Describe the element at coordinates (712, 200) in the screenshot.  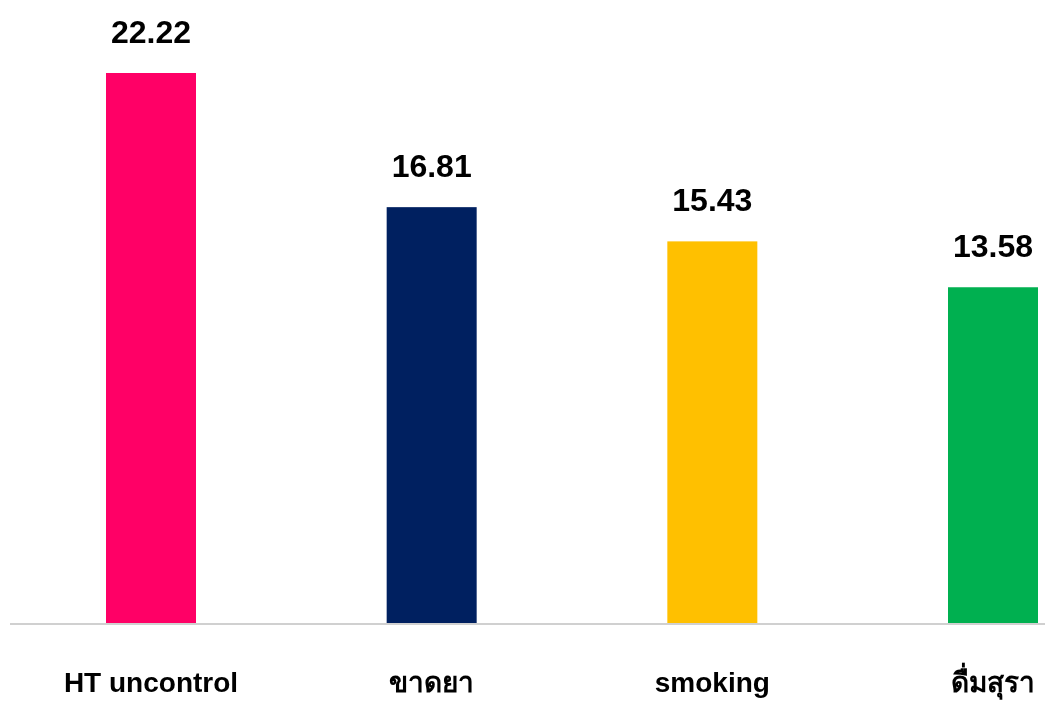
I see `data-label: 15.43` at that location.